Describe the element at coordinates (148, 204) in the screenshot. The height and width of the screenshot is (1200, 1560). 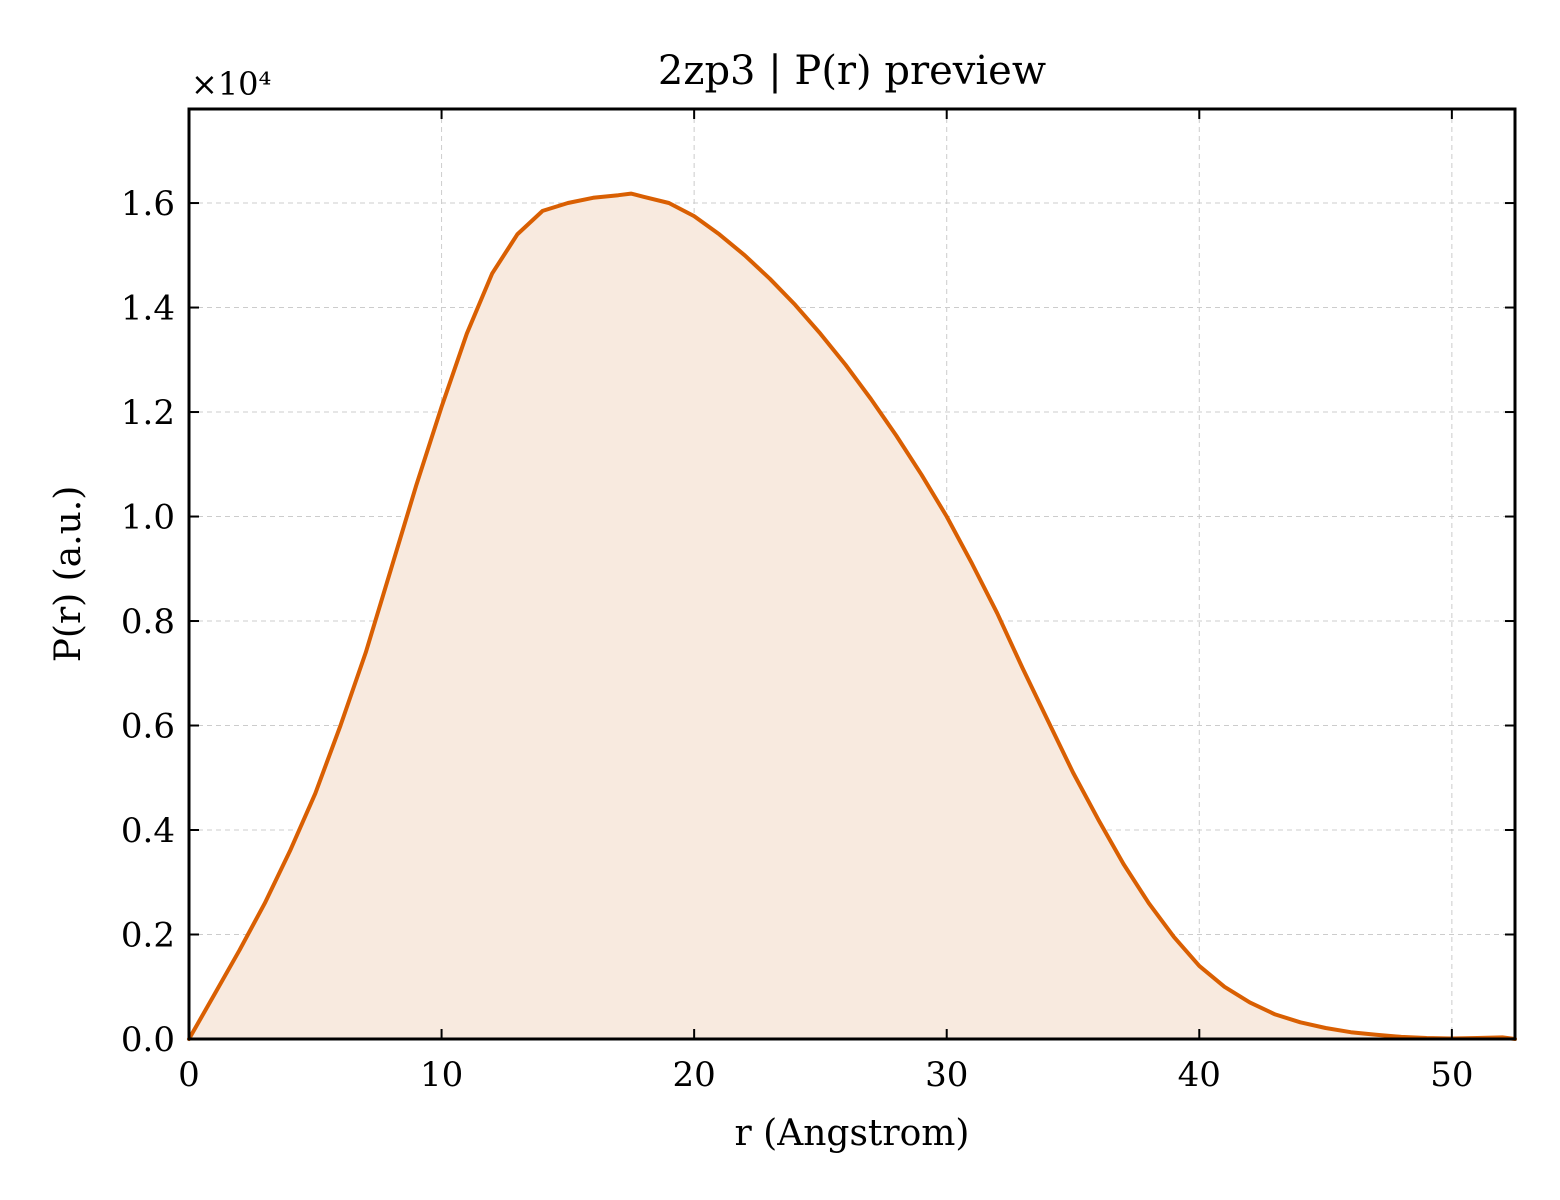
I see `y-tick-label: 1.6` at that location.